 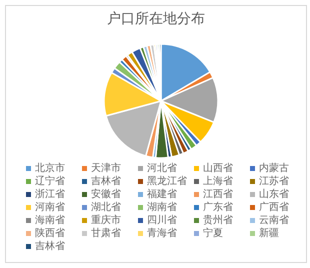 I want to click on chart-title: 户口所在地分布, so click(x=156, y=19).